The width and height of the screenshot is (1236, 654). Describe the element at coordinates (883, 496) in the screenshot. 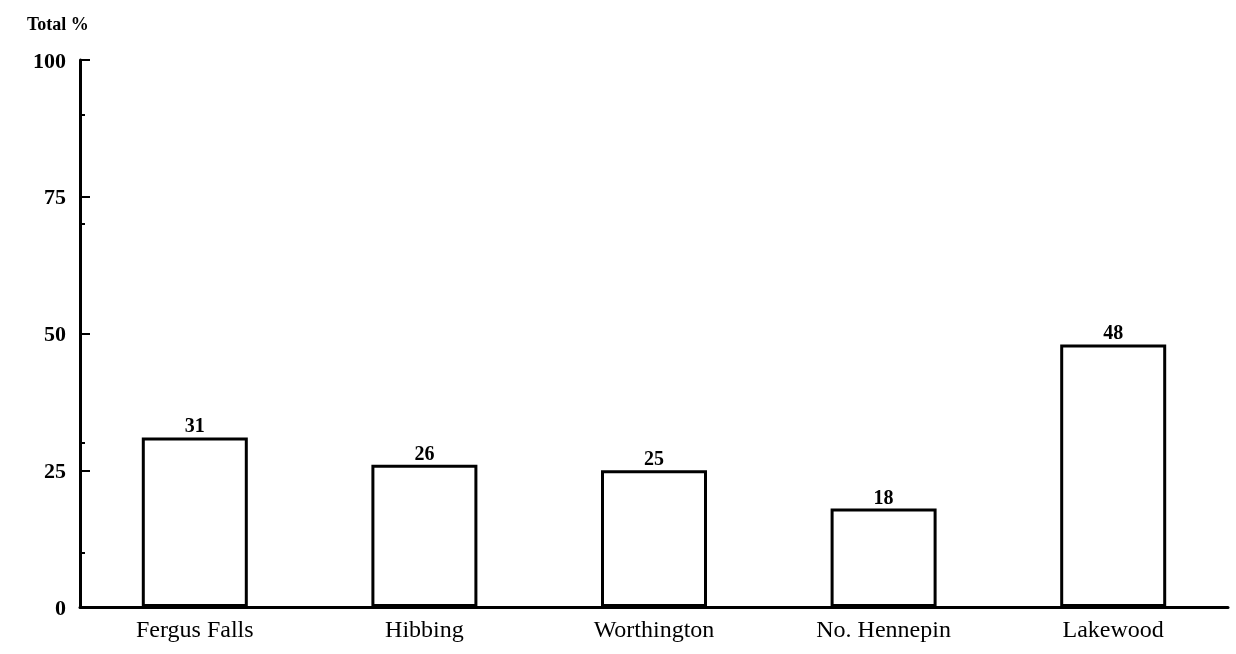

I see `data-label: 18` at that location.